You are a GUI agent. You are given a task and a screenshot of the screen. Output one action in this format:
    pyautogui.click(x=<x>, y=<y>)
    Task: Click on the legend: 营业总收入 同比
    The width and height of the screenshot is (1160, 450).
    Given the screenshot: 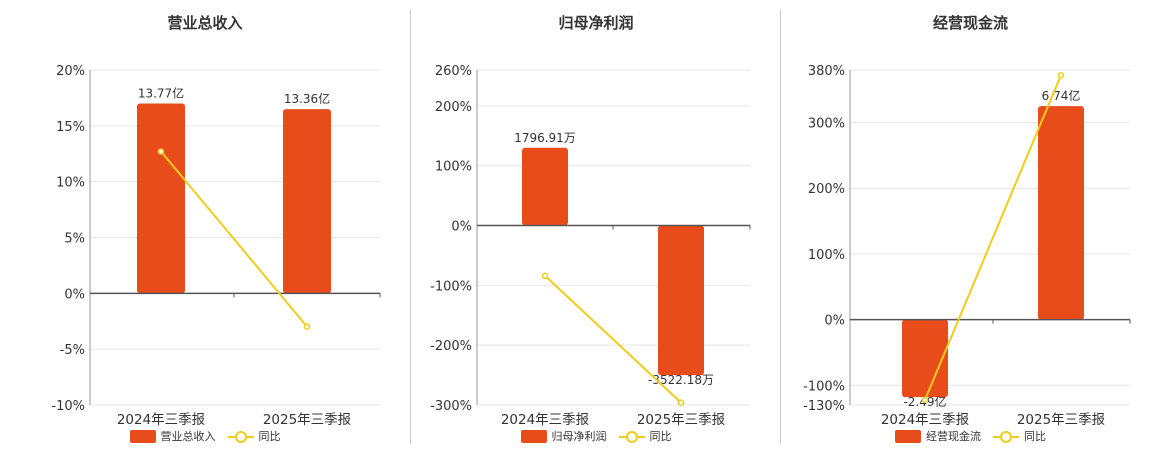 What is the action you would take?
    pyautogui.click(x=205, y=436)
    